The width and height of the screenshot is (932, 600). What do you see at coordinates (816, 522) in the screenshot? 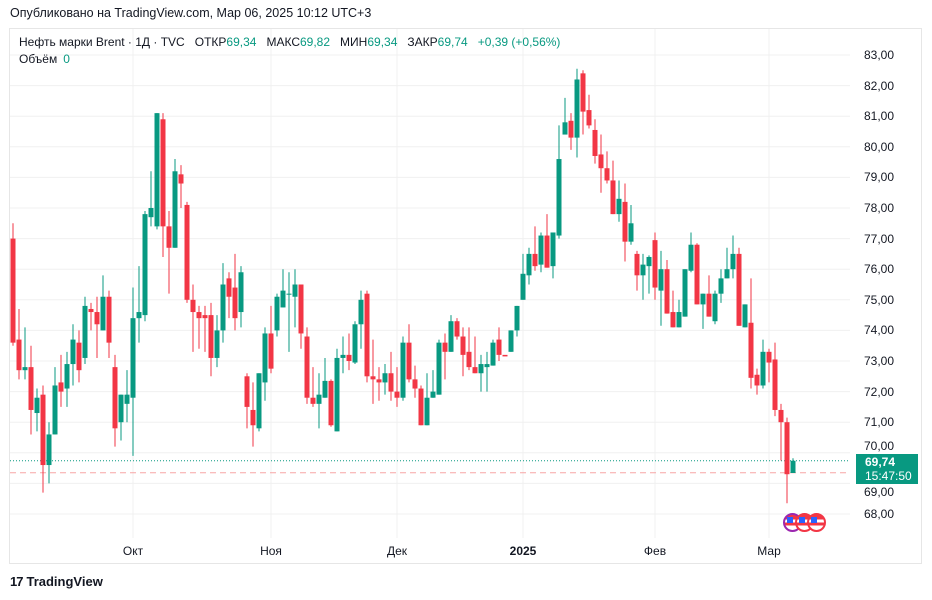
I see `us-flag-icon` at bounding box center [816, 522].